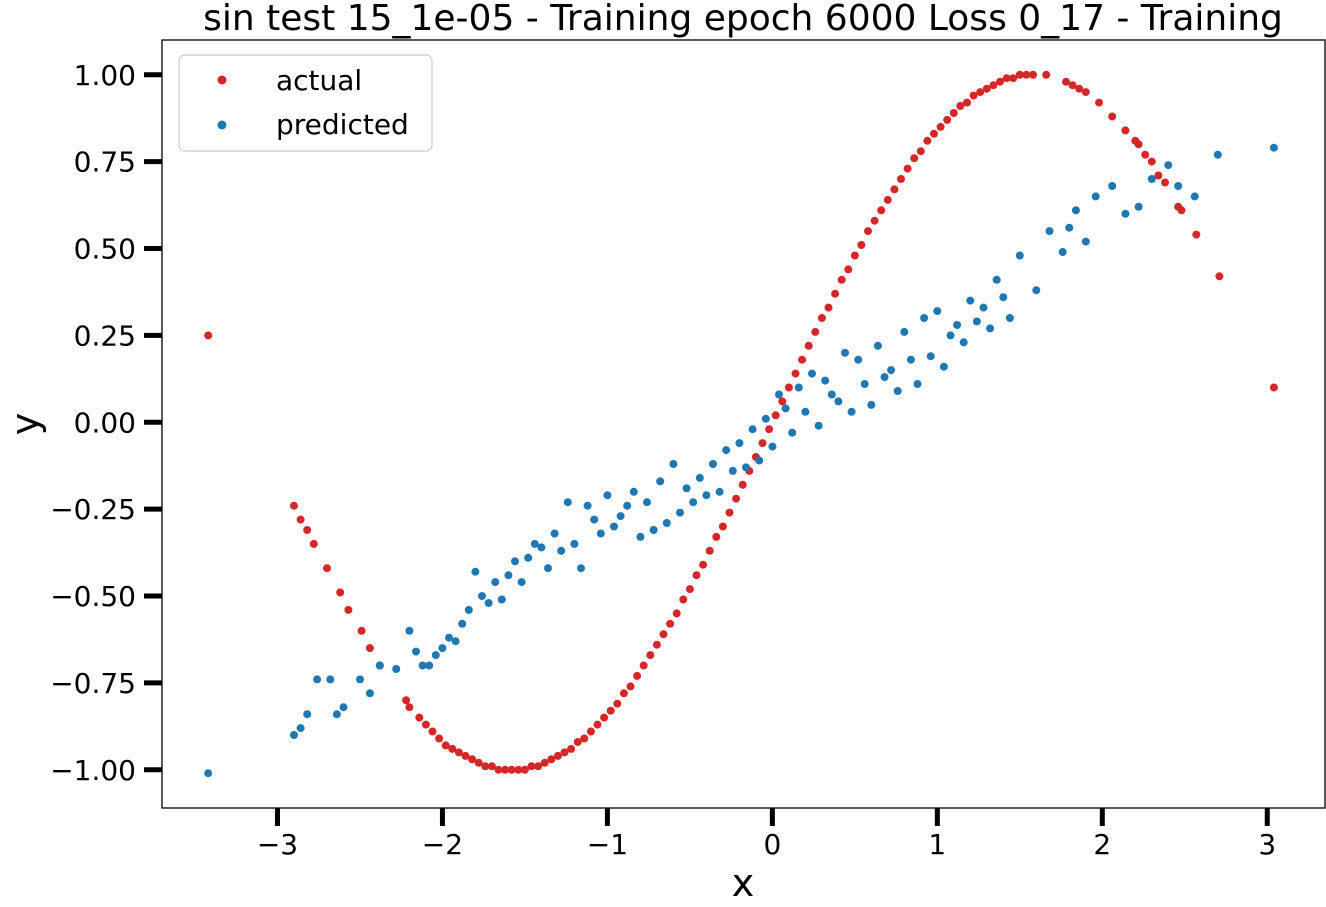 This screenshot has height=907, width=1326. Describe the element at coordinates (93, 683) in the screenshot. I see `y-tick-label: −0.75` at that location.